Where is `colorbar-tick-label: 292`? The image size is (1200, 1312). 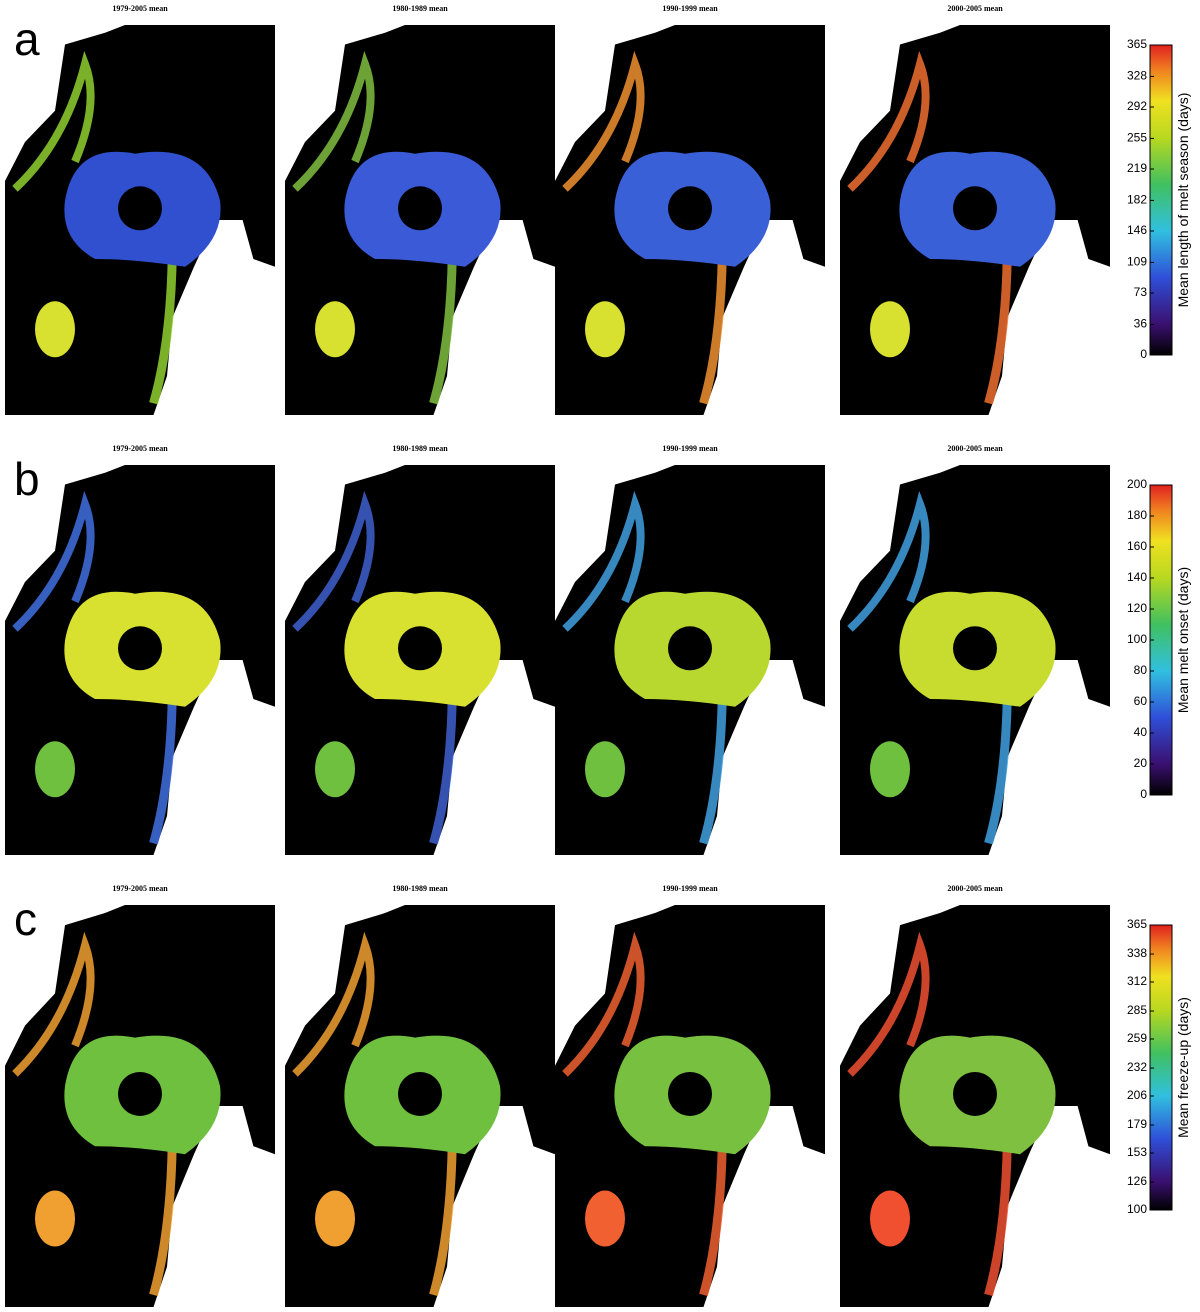 colorbar-tick-label: 292 is located at coordinates (1137, 106).